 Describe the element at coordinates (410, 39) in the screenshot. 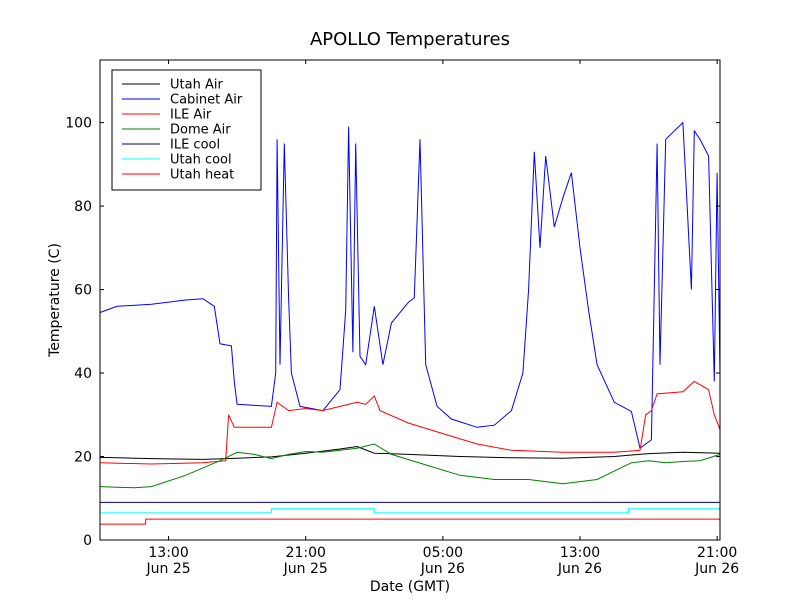

I see `chart-title: APOLLO Temperatures` at that location.